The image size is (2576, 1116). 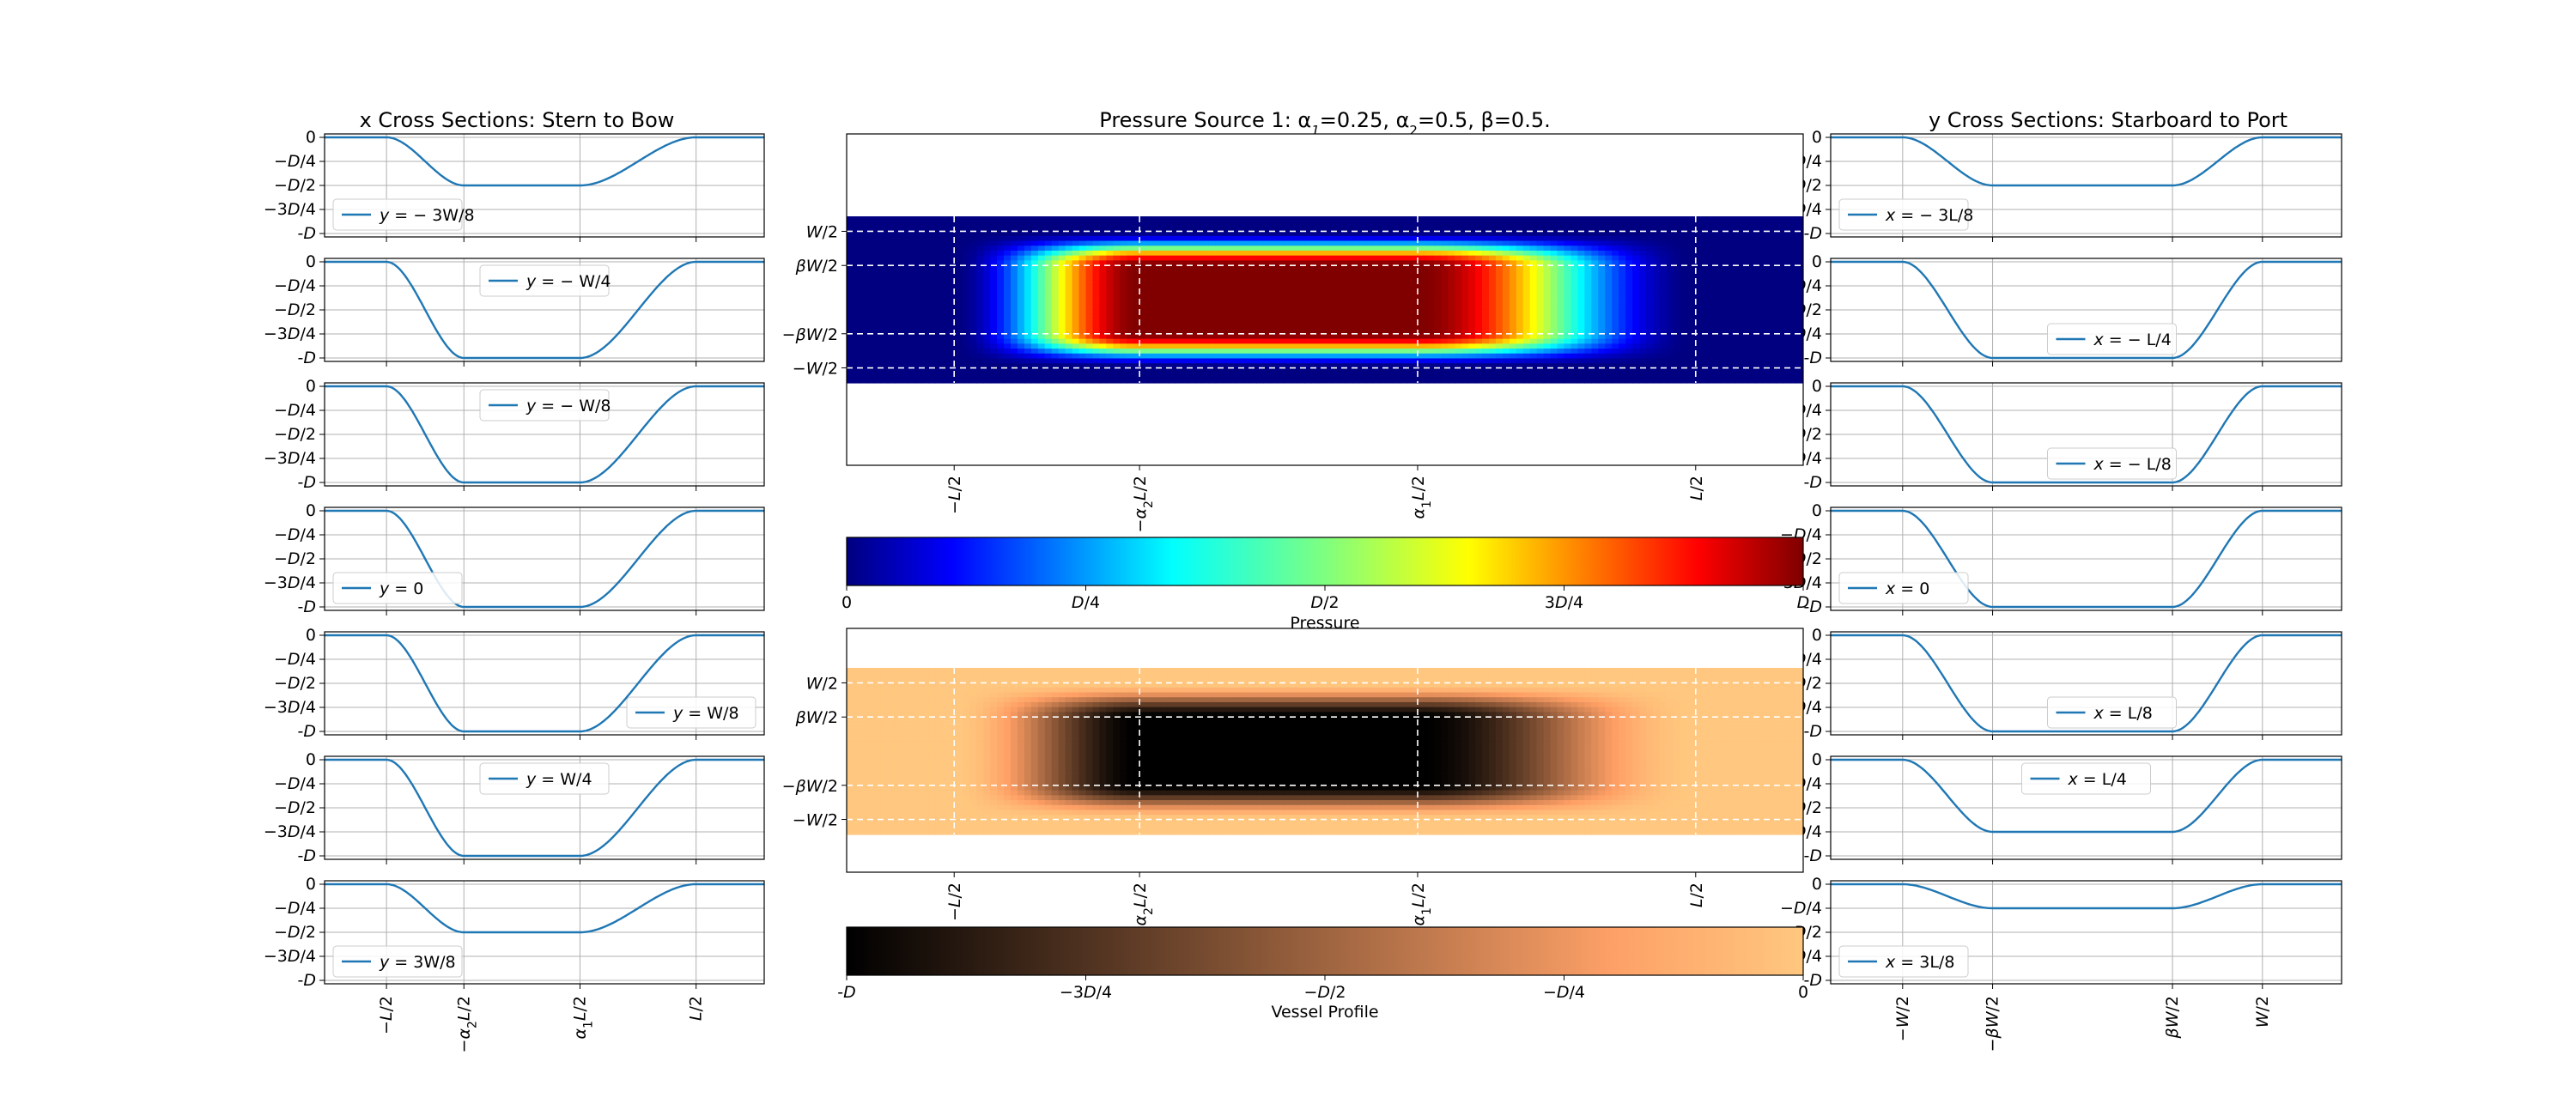 I want to click on y-tick-label: -D, so click(x=307, y=855).